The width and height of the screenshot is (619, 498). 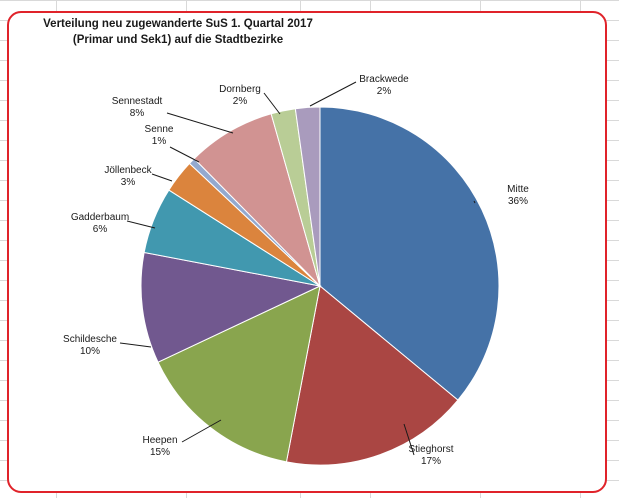 What do you see at coordinates (474, 202) in the screenshot?
I see `leader-line-mitte` at bounding box center [474, 202].